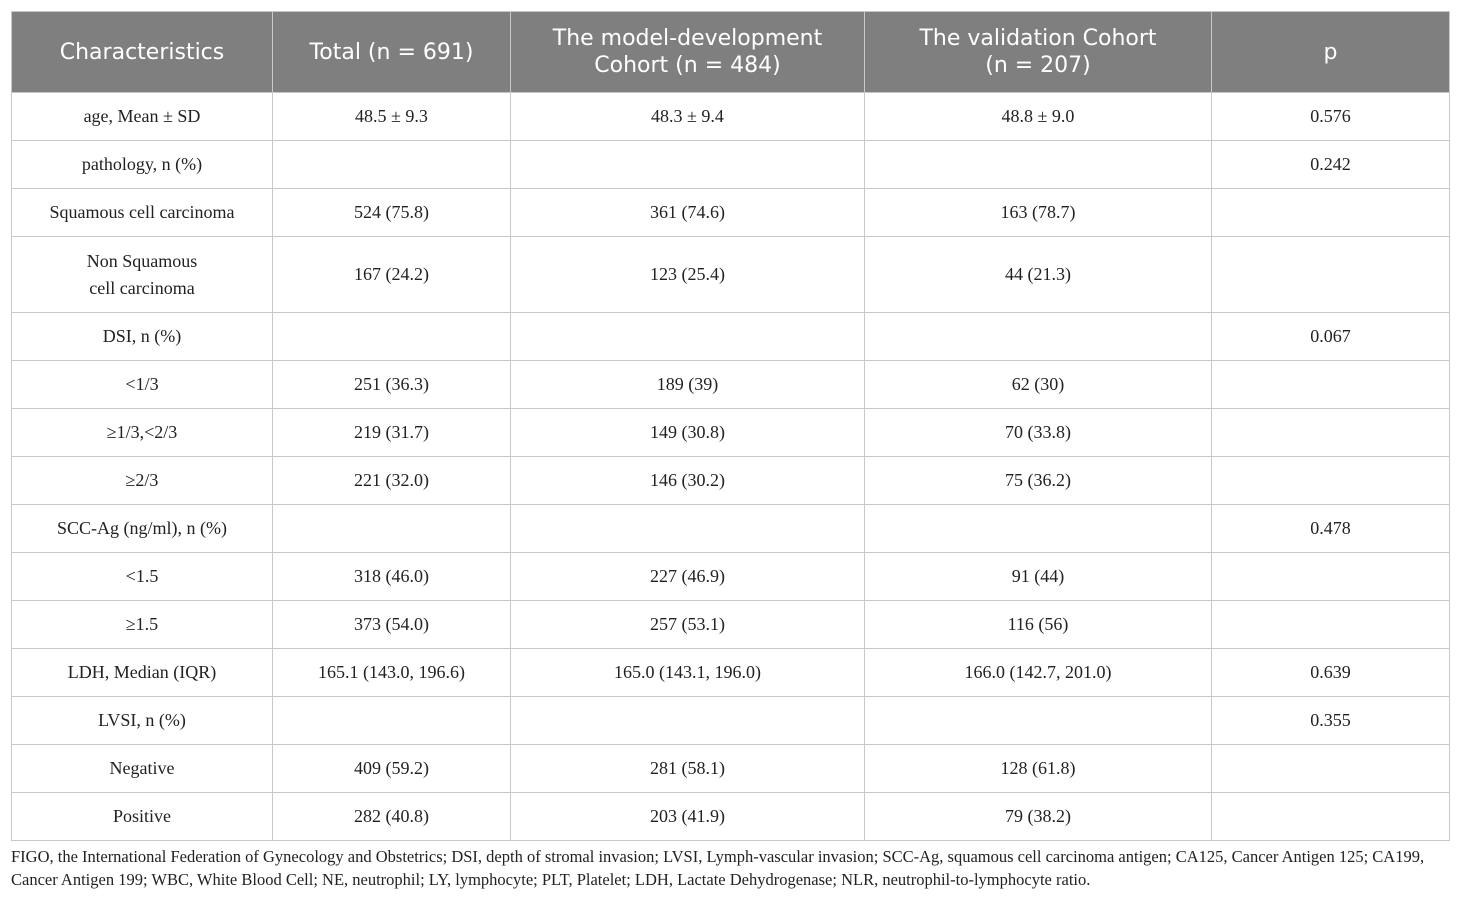 The height and width of the screenshot is (902, 1460). I want to click on table-cell: 227 (46.9), so click(687, 576).